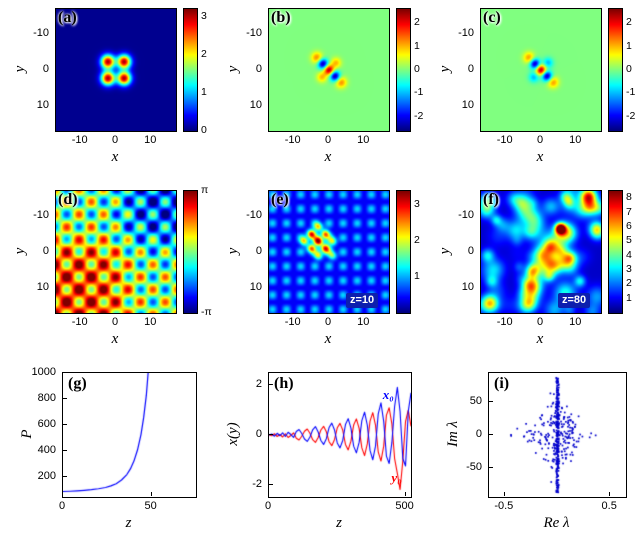  Describe the element at coordinates (575, 140) in the screenshot. I see `x-tick-c: 10` at that location.